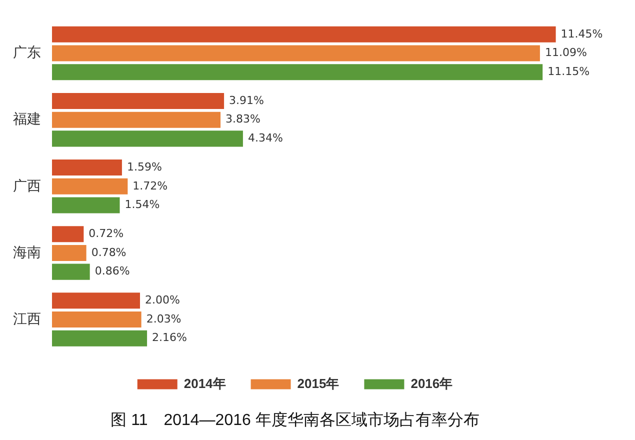  Describe the element at coordinates (318, 383) in the screenshot. I see `legend-label: 2015年` at that location.